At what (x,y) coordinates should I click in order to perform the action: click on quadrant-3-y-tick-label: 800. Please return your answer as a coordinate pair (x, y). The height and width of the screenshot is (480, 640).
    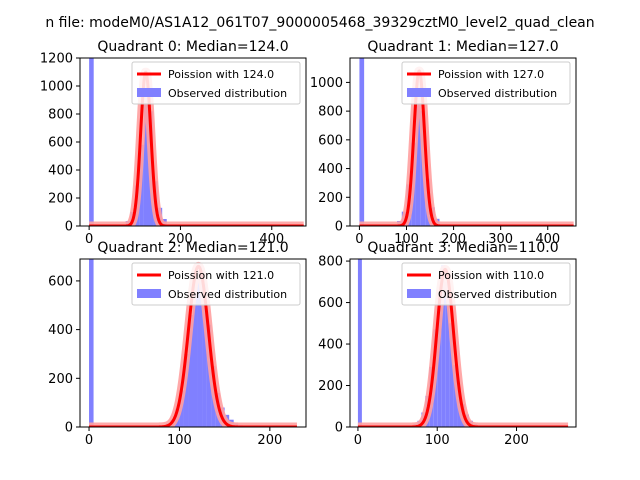
    Looking at the image, I should click on (330, 262).